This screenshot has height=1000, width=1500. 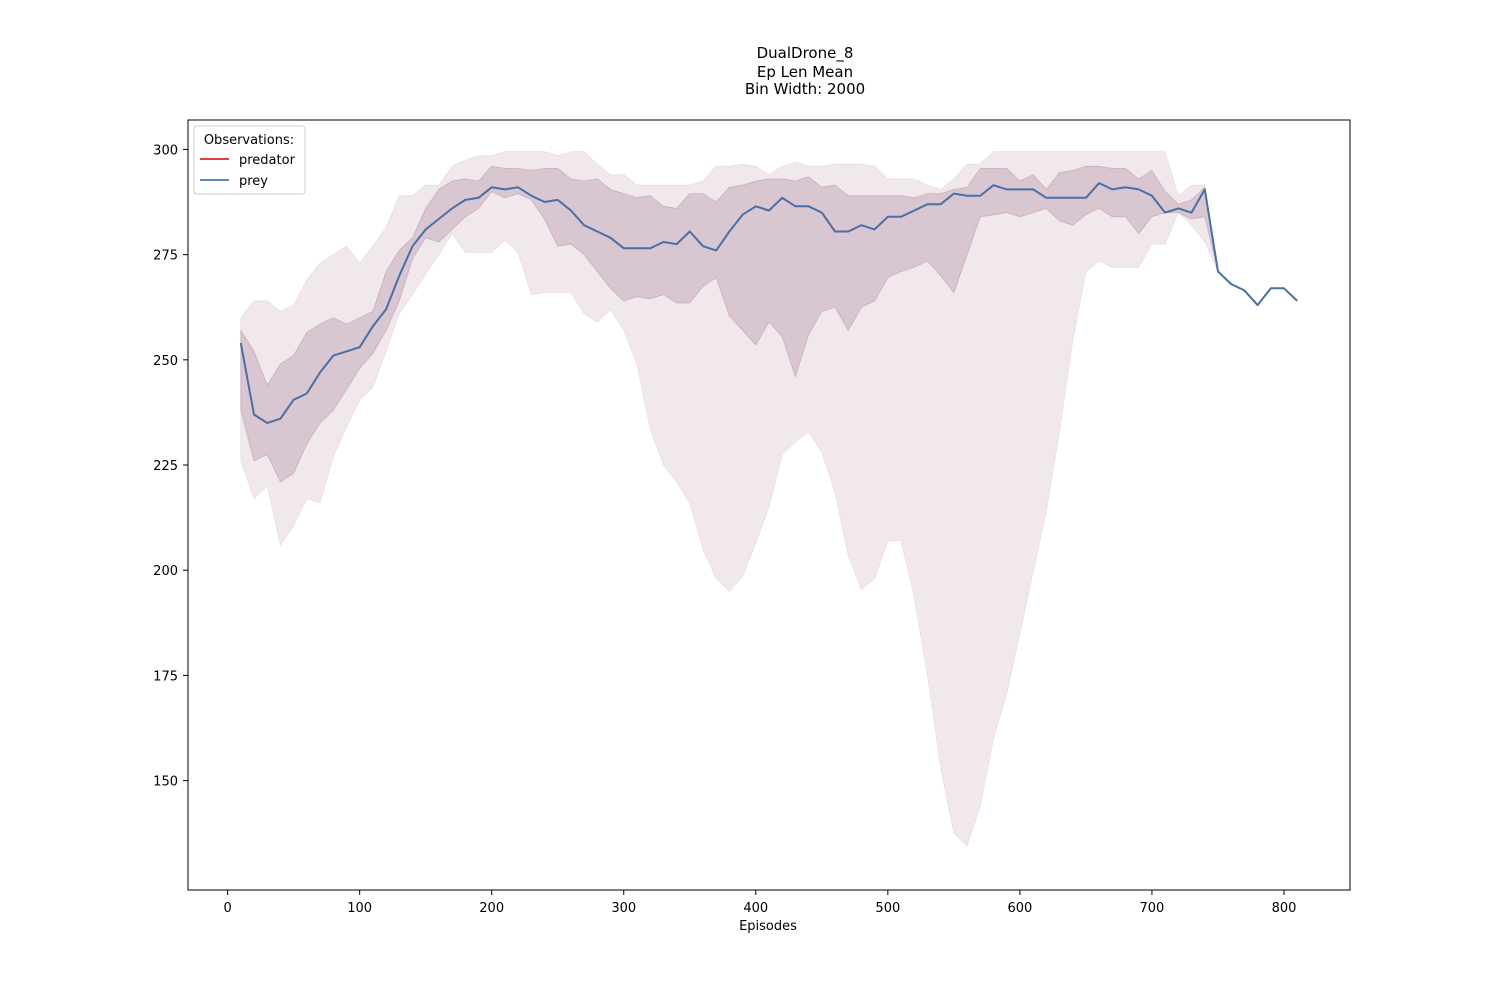 What do you see at coordinates (227, 908) in the screenshot?
I see `x-tick-label: 0` at bounding box center [227, 908].